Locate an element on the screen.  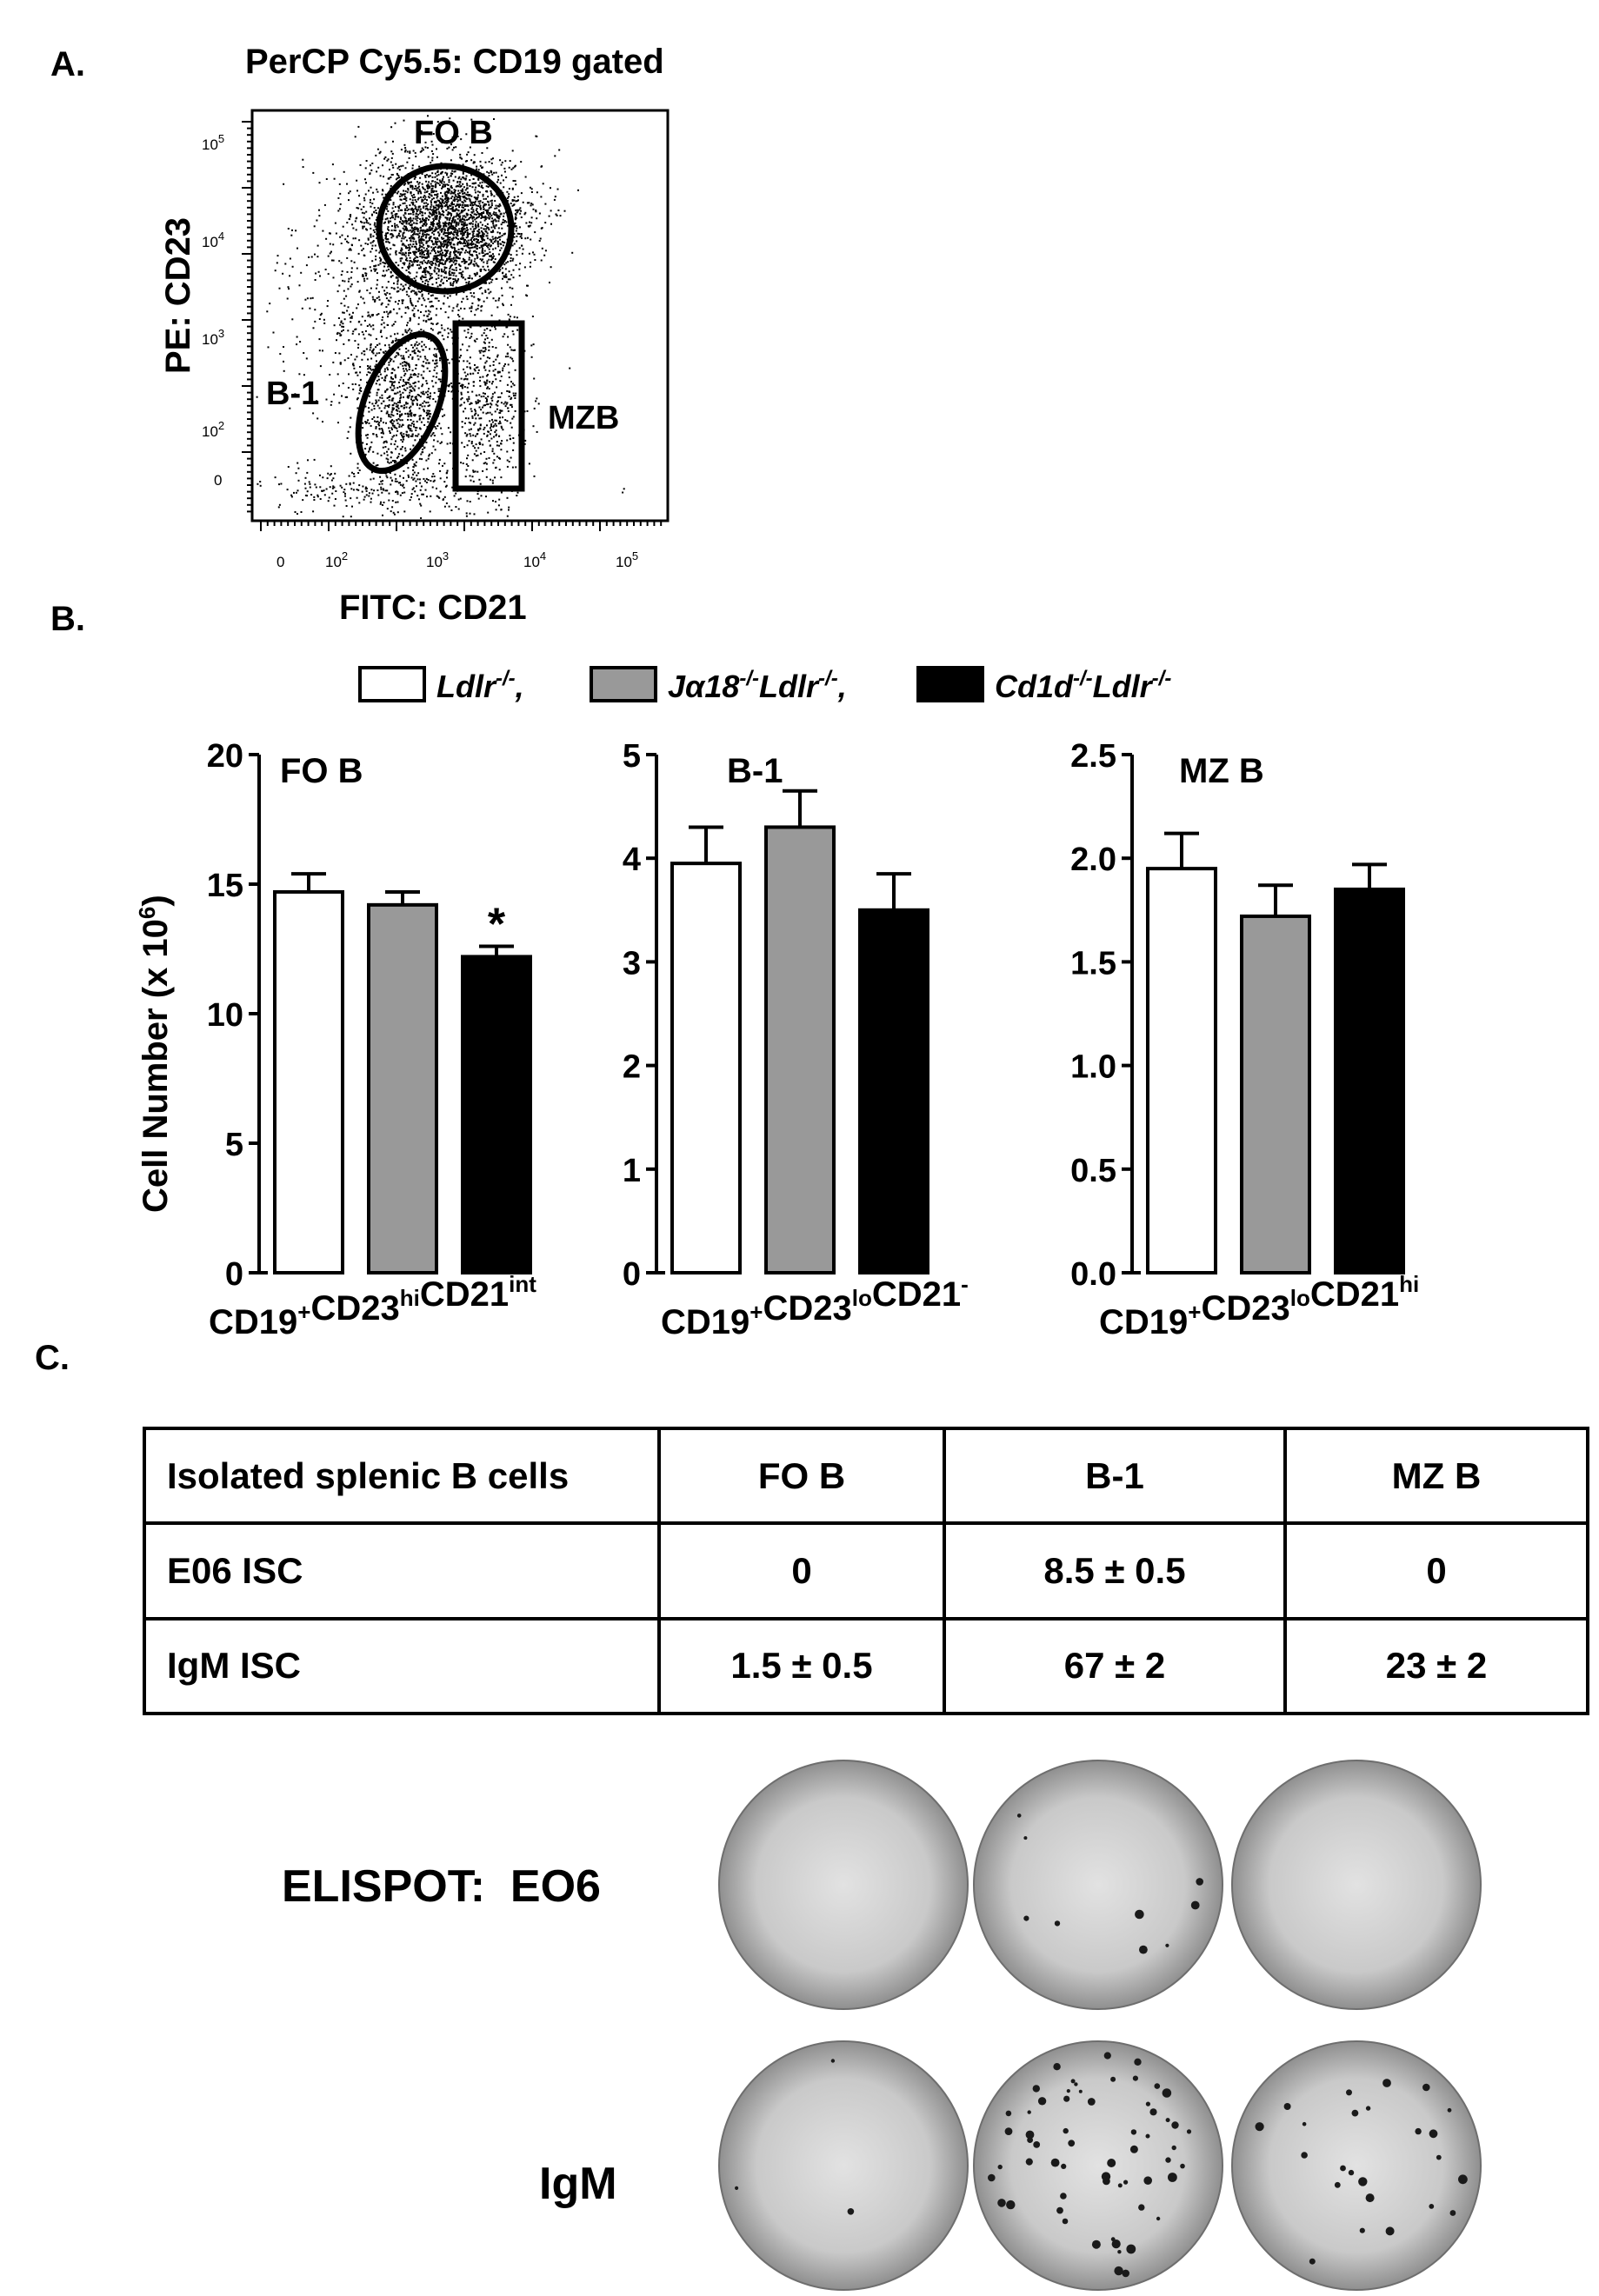
x-axis-label: CD19+CD23loCD21- is located at coordinates (815, 1306).